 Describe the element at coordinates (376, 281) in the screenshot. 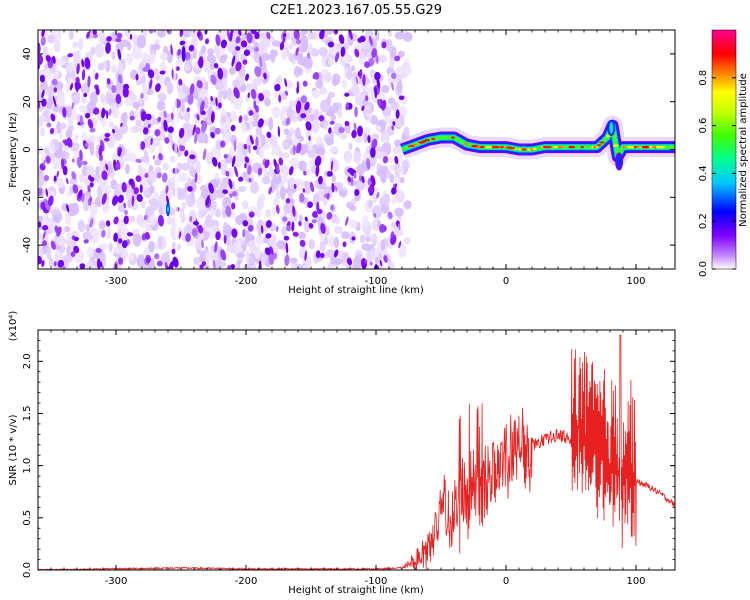

I see `spectrogram-x-tick-label: -100` at that location.